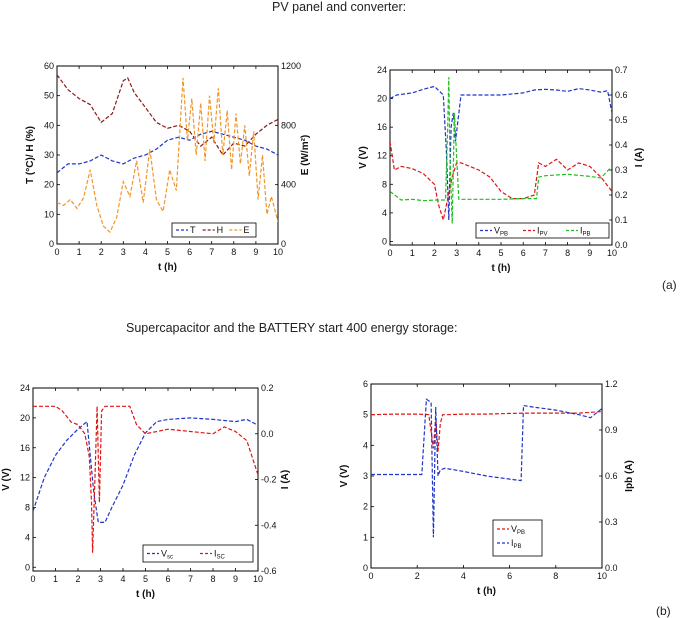 Image resolution: width=685 pixels, height=618 pixels. I want to click on legend-label-t: T, so click(193, 230).